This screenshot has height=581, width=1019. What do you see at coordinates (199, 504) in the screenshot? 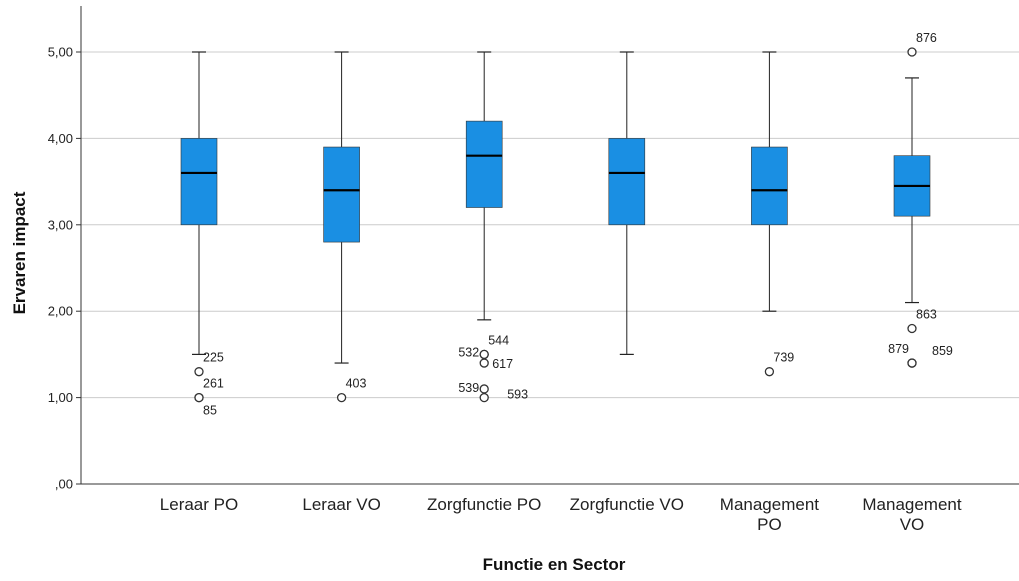
I see `x-tick-label: Leraar PO` at bounding box center [199, 504].